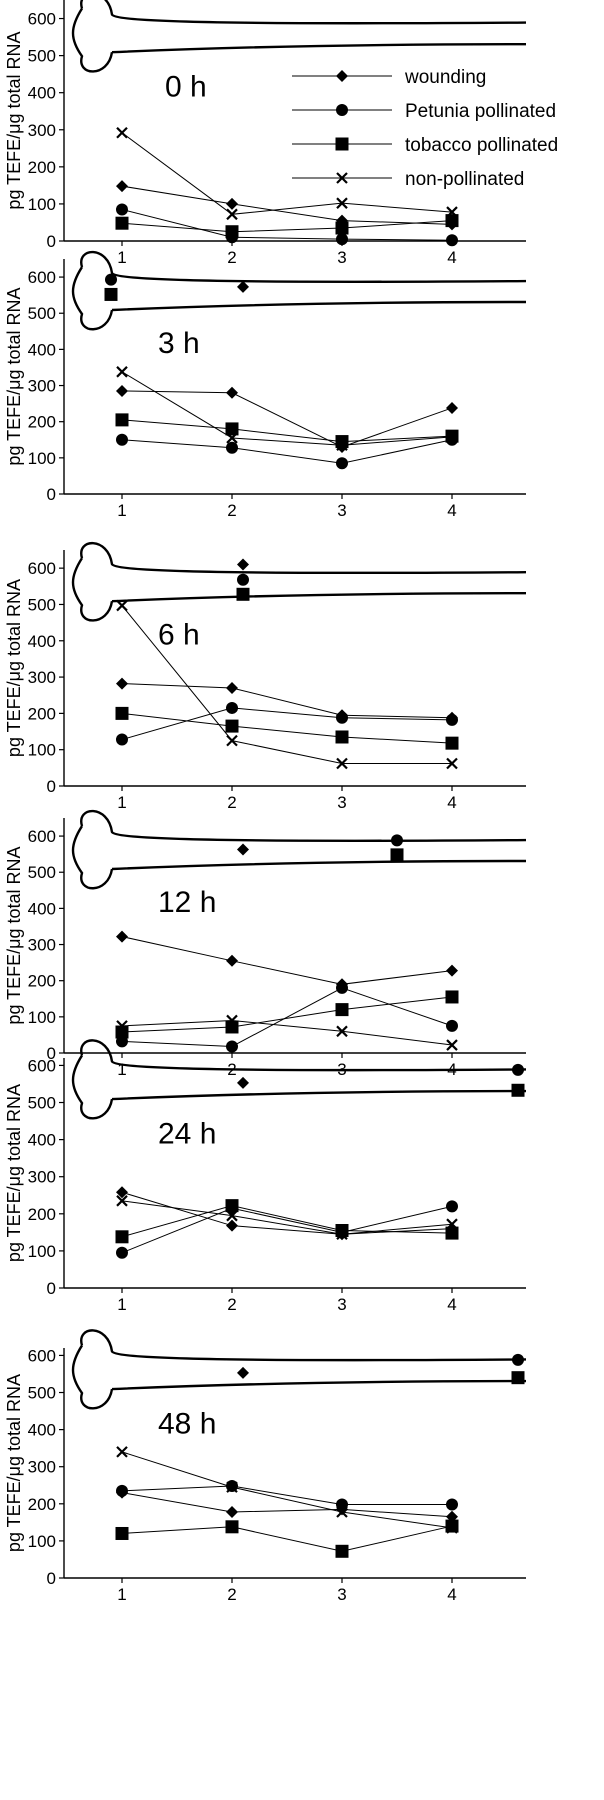 The height and width of the screenshot is (1800, 604). What do you see at coordinates (342, 144) in the screenshot?
I see `legend-marker-square-icon` at bounding box center [342, 144].